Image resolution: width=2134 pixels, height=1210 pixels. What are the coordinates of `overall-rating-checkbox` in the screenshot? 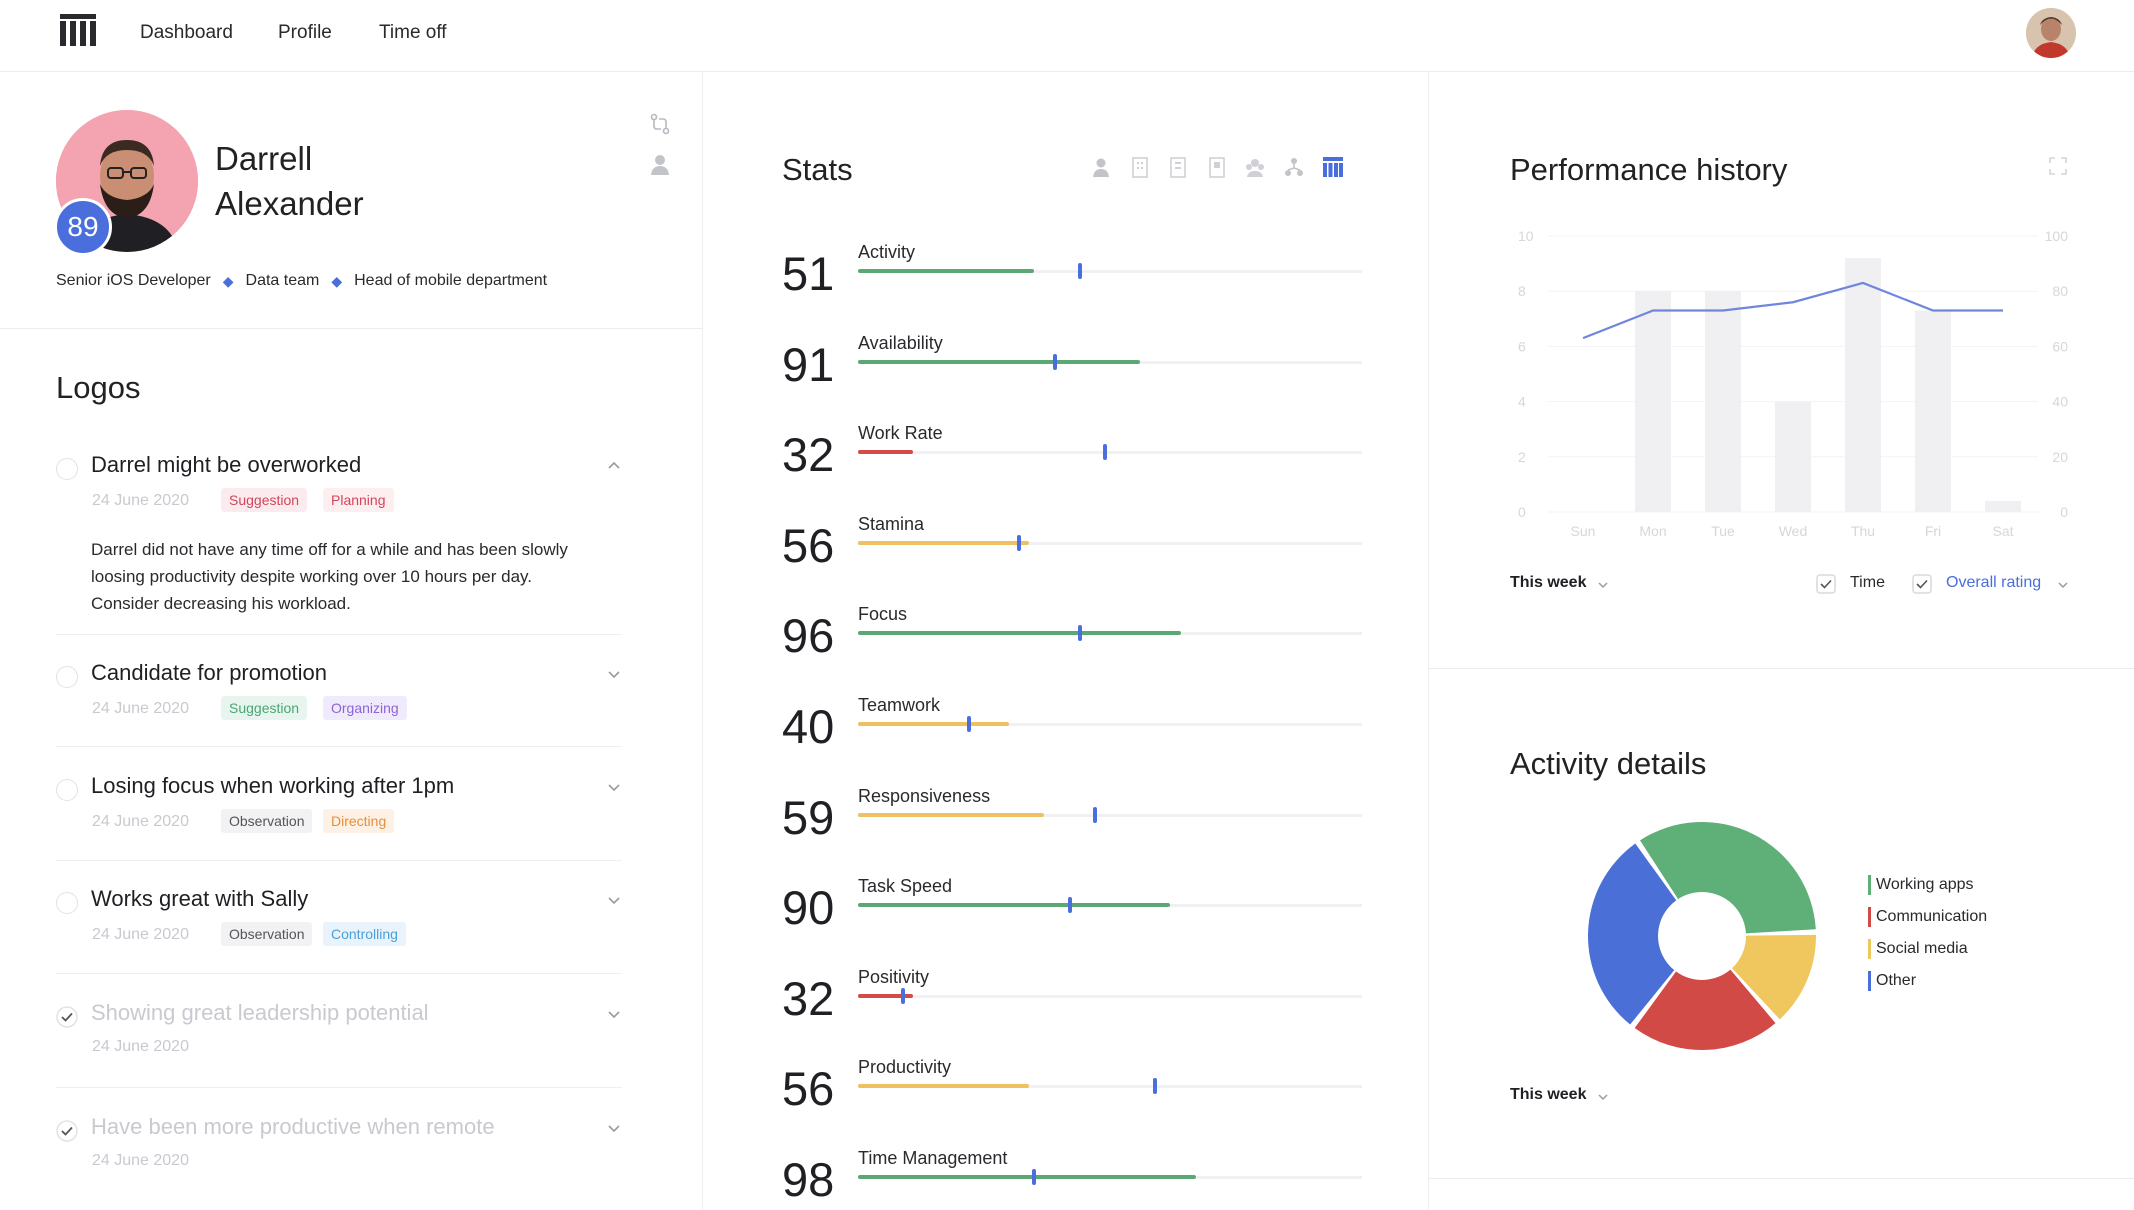 It's located at (1922, 584).